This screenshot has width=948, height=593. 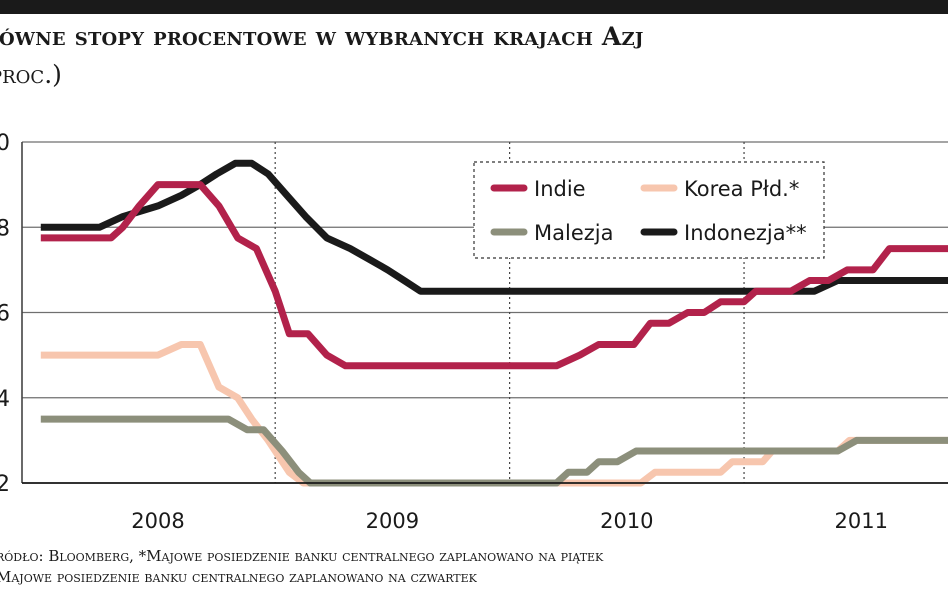 What do you see at coordinates (494, 451) in the screenshot?
I see `series-line-malezja` at bounding box center [494, 451].